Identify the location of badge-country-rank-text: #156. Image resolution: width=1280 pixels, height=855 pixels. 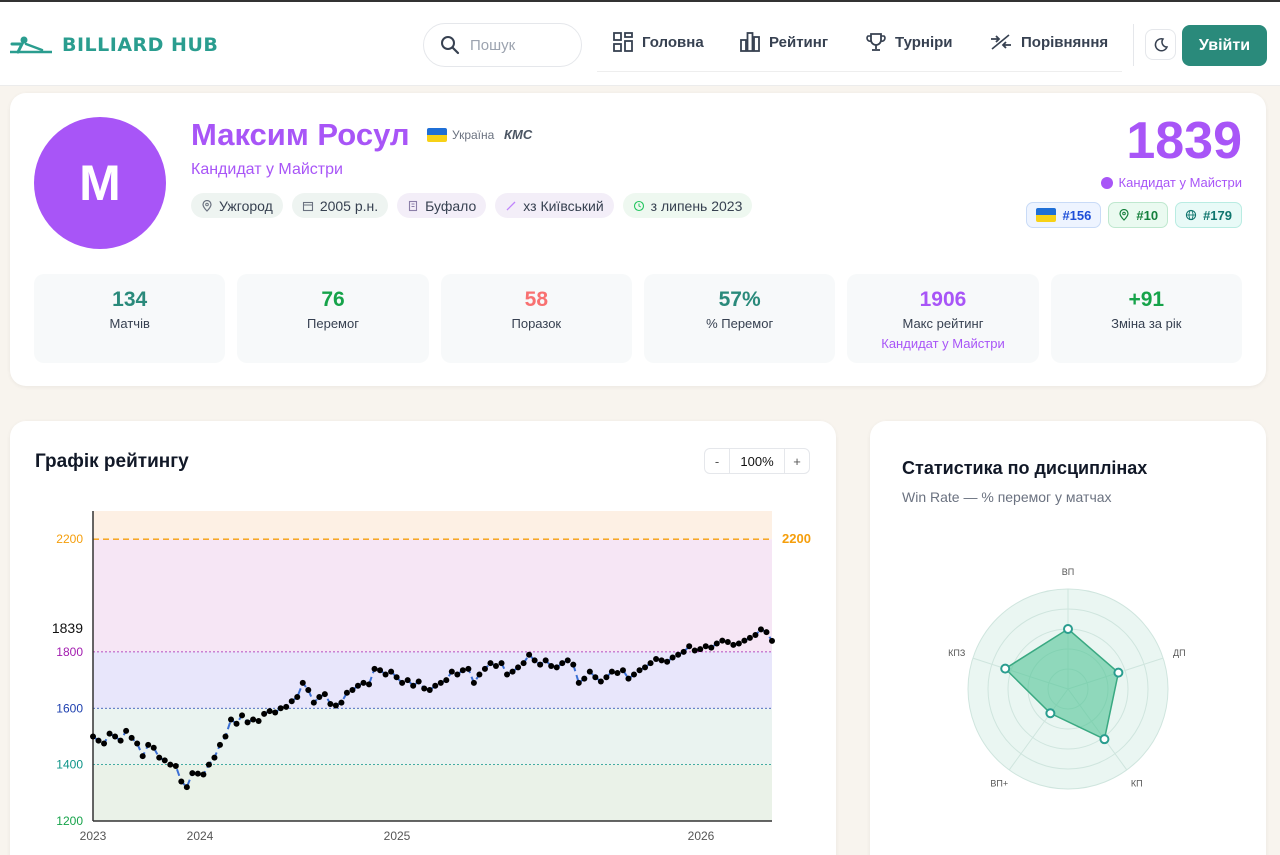
(1077, 215).